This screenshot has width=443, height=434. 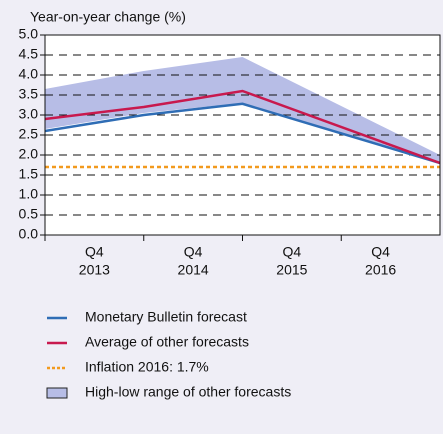 What do you see at coordinates (29, 94) in the screenshot?
I see `y-tick-label: 3.5` at bounding box center [29, 94].